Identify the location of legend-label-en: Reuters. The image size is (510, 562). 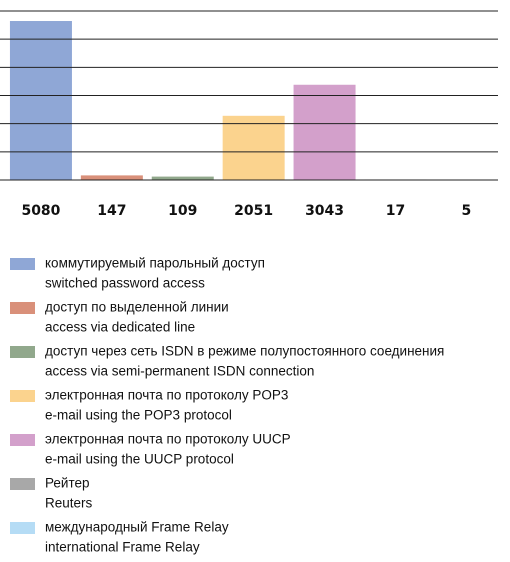
(69, 503).